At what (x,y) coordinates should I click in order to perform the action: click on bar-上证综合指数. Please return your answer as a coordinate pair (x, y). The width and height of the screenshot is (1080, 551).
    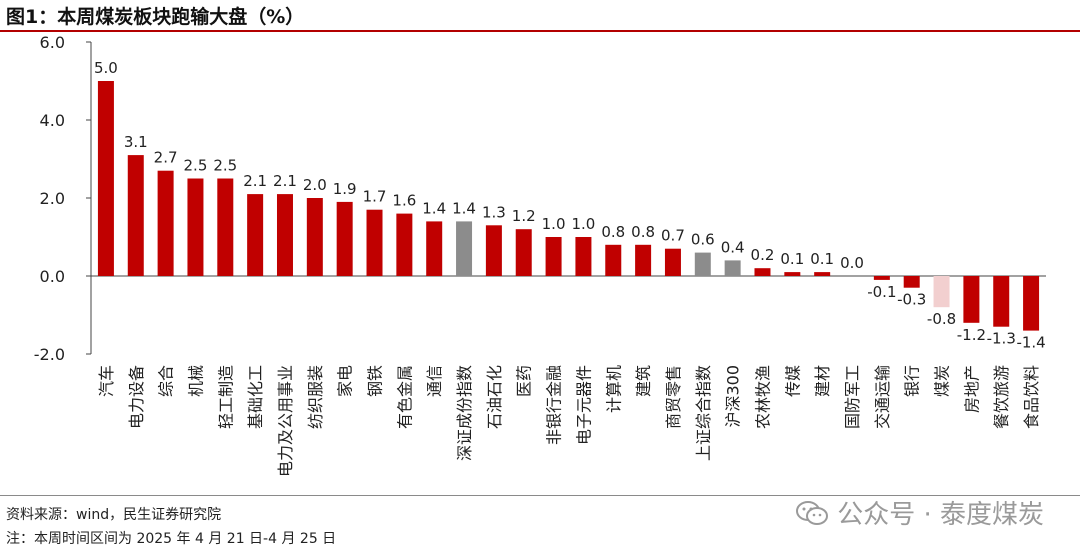
    Looking at the image, I should click on (702, 264).